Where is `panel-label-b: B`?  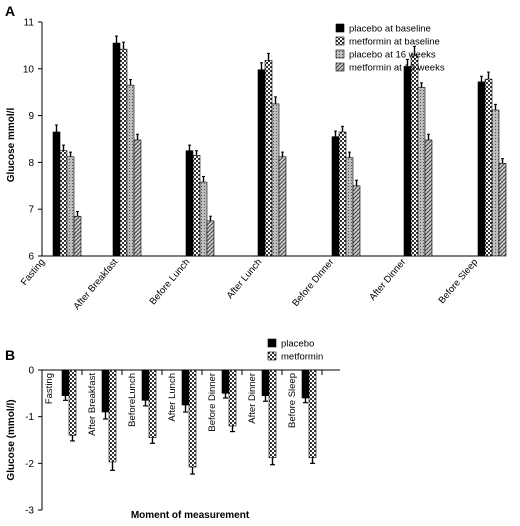
panel-label-b: B is located at coordinates (10, 355).